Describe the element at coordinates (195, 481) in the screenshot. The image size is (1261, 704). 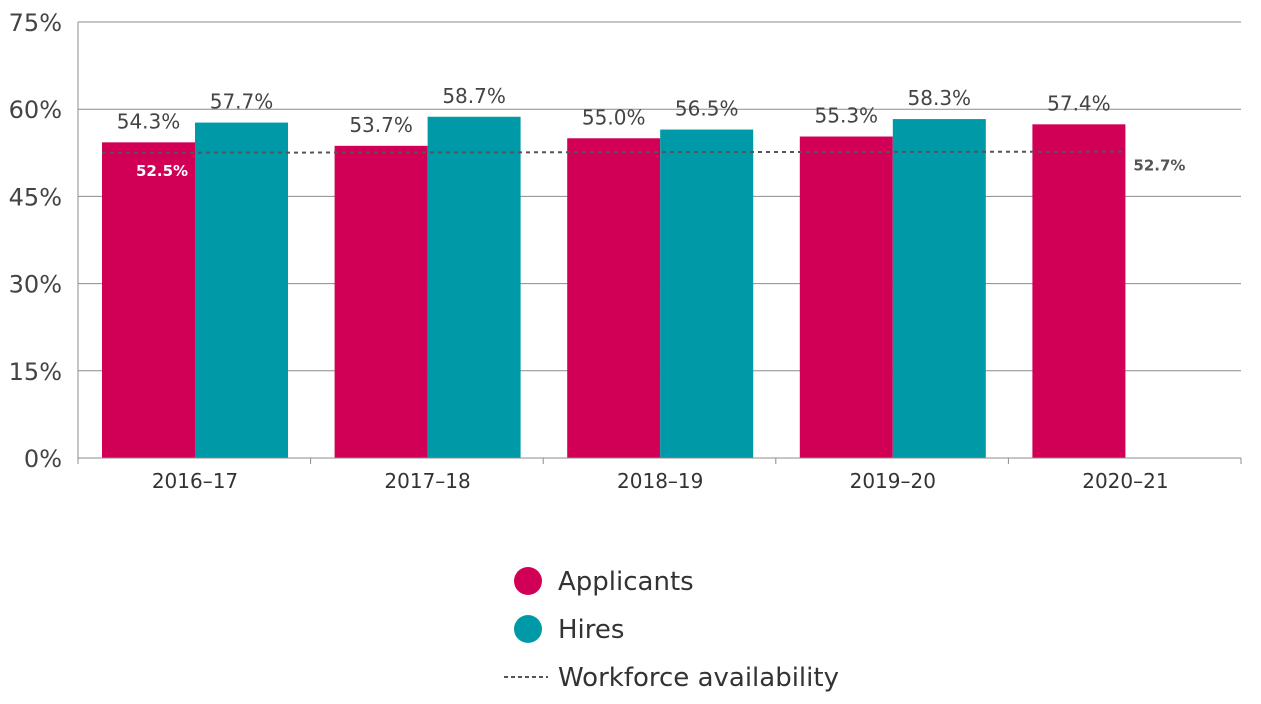
I see `category-label: 2016–17` at that location.